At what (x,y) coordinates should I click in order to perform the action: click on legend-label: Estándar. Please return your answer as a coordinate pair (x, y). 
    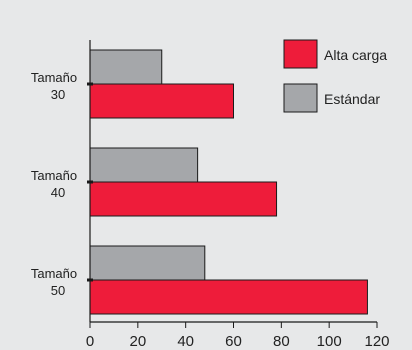
    Looking at the image, I should click on (352, 99).